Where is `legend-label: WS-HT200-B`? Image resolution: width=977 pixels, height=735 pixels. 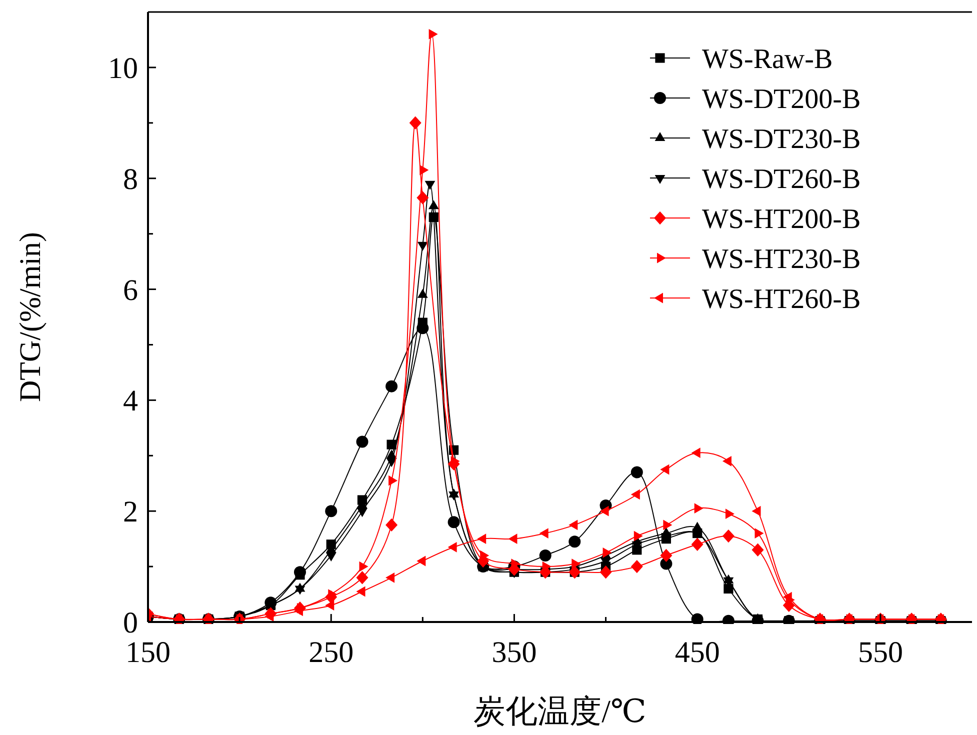
legend-label: WS-HT200-B is located at coordinates (781, 219).